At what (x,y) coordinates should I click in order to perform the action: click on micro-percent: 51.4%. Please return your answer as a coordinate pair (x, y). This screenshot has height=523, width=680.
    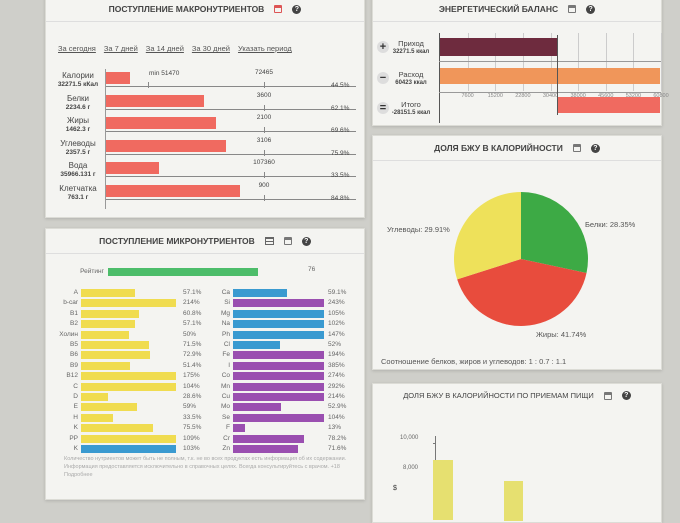
    Looking at the image, I should click on (192, 365).